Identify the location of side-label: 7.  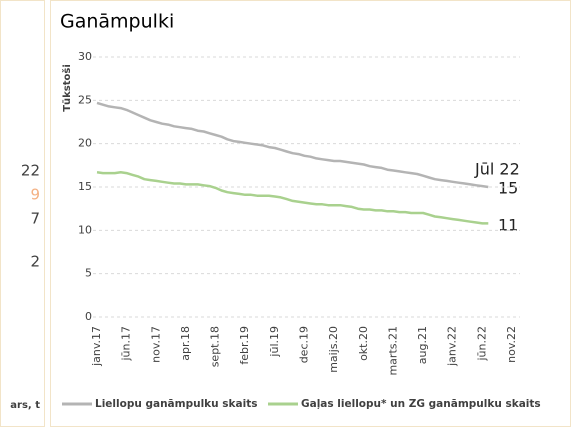
(35, 219).